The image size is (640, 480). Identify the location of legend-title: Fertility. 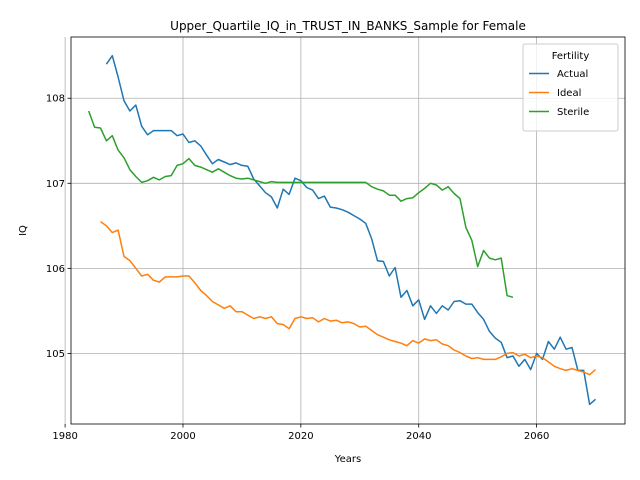
(571, 56).